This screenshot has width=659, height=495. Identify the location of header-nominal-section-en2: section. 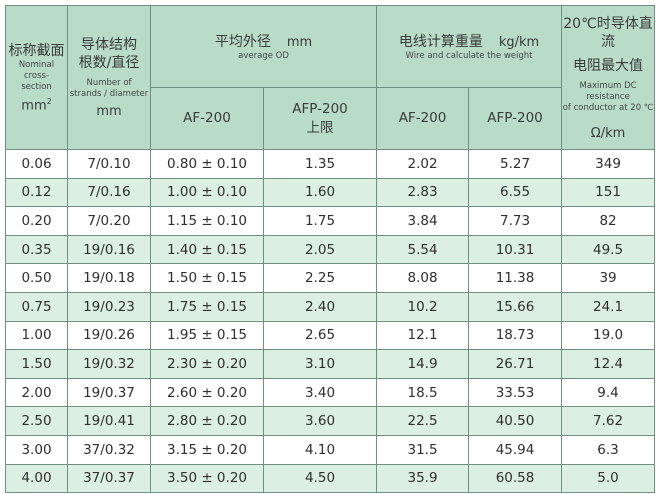
(36, 86).